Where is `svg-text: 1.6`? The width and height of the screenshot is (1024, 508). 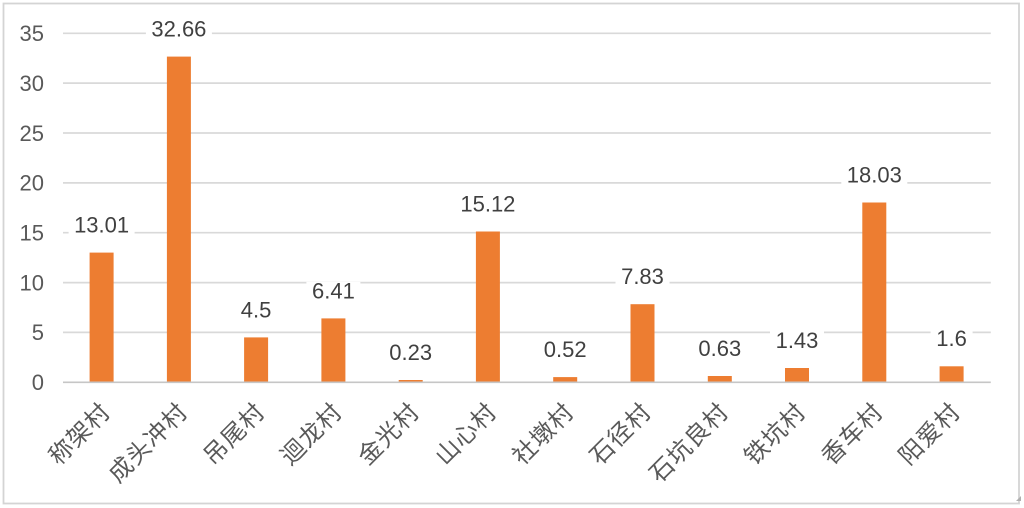
svg-text: 1.6 is located at coordinates (951, 338).